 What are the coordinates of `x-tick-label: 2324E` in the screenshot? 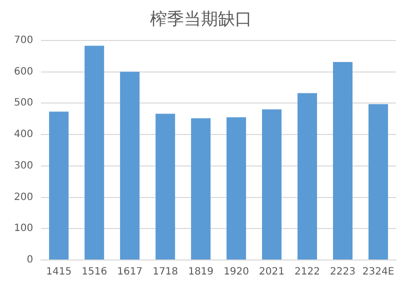 It's located at (378, 272).